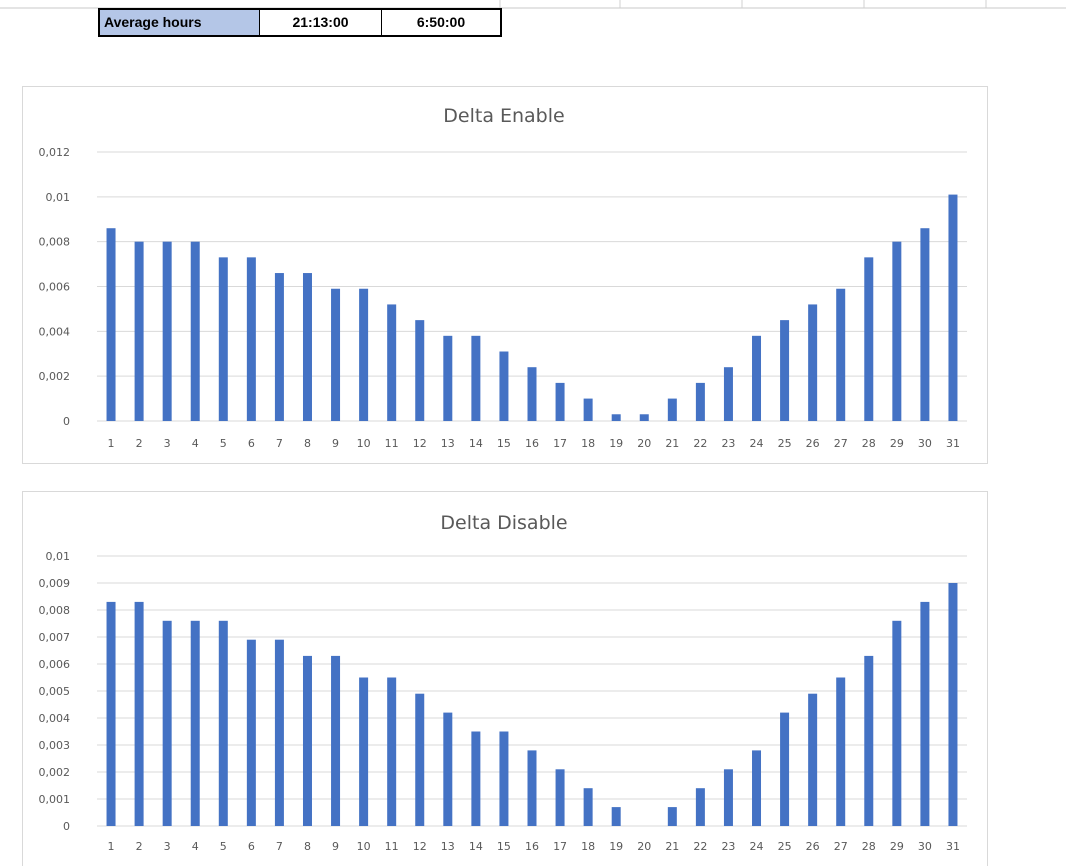 This screenshot has height=867, width=1066. Describe the element at coordinates (307, 846) in the screenshot. I see `x-tick-label: 8` at that location.